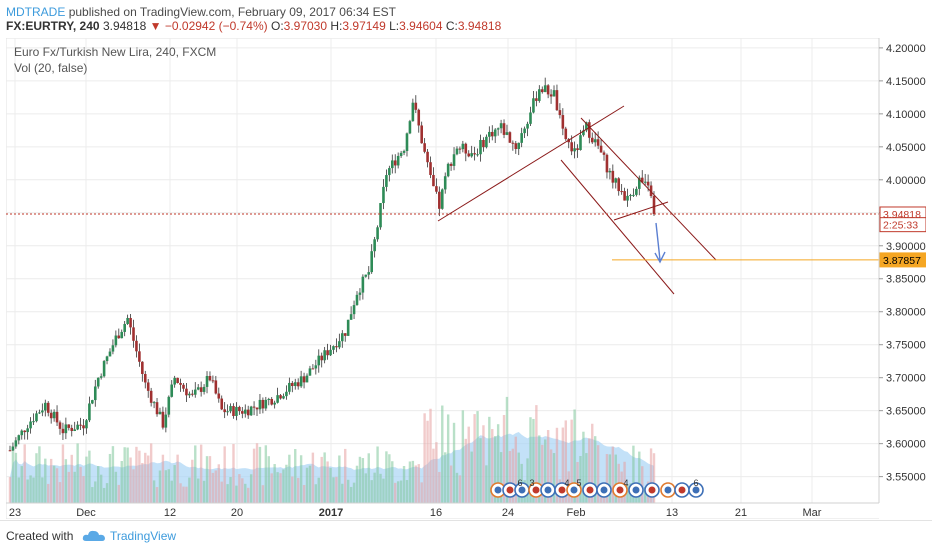 The width and height of the screenshot is (932, 551). Describe the element at coordinates (906, 148) in the screenshot. I see `price-tick-label: 4.05000` at that location.